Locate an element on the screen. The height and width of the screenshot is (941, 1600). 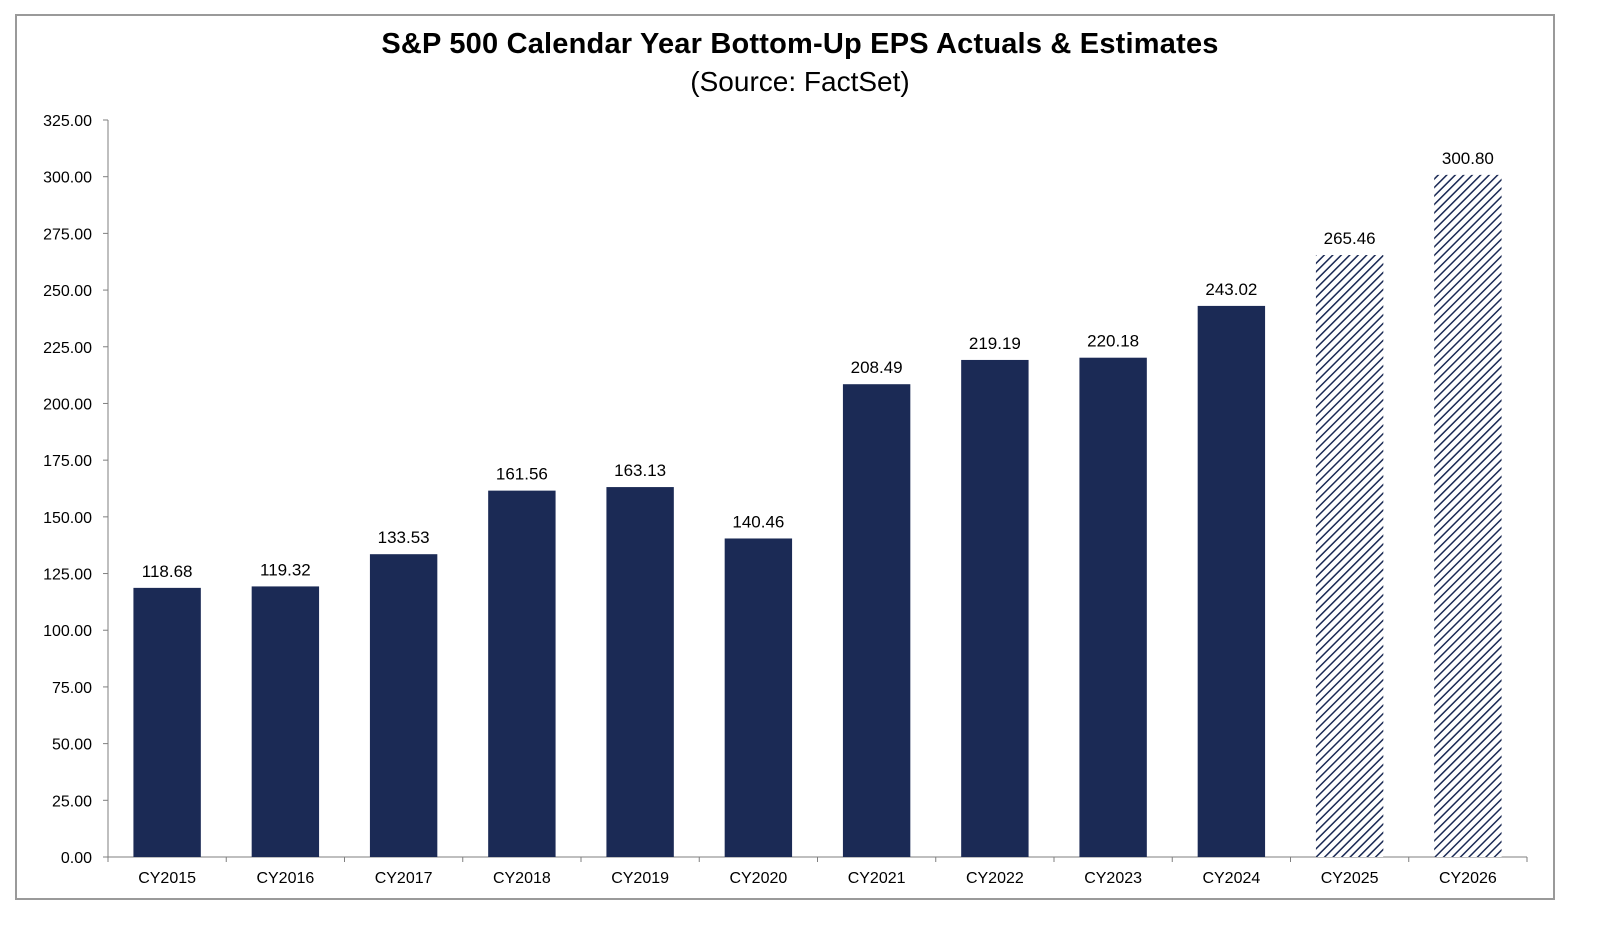
y-tick-label: 225.00 is located at coordinates (67, 348).